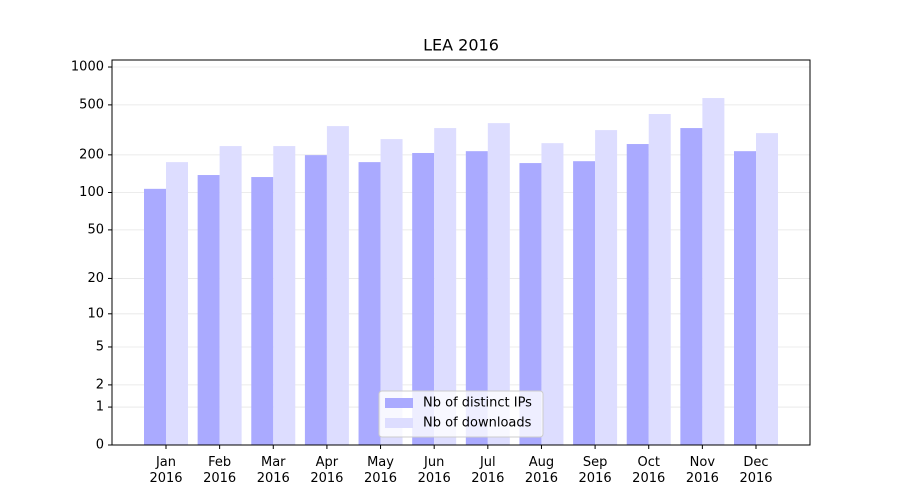  What do you see at coordinates (91, 104) in the screenshot?
I see `y-tick-label: 500` at bounding box center [91, 104].